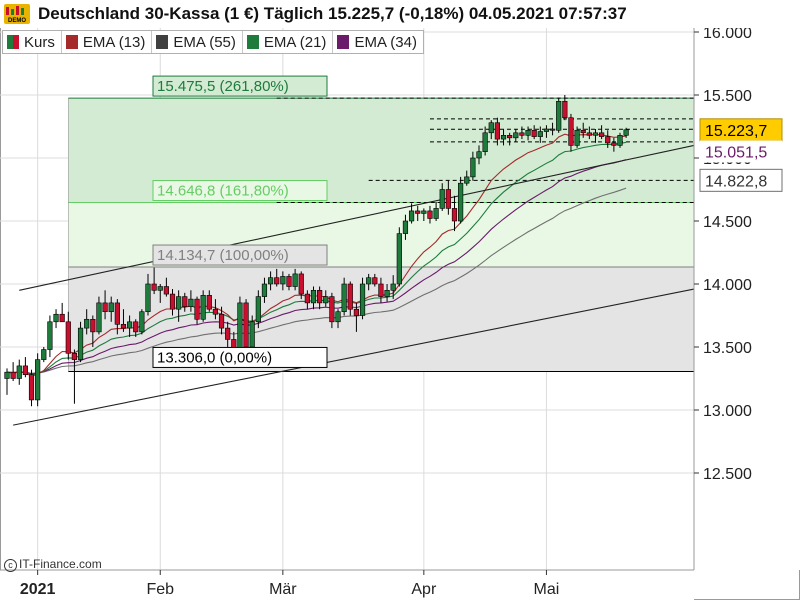  What do you see at coordinates (107, 42) in the screenshot?
I see `legend-item-ema13: EMA (13)` at bounding box center [107, 42].